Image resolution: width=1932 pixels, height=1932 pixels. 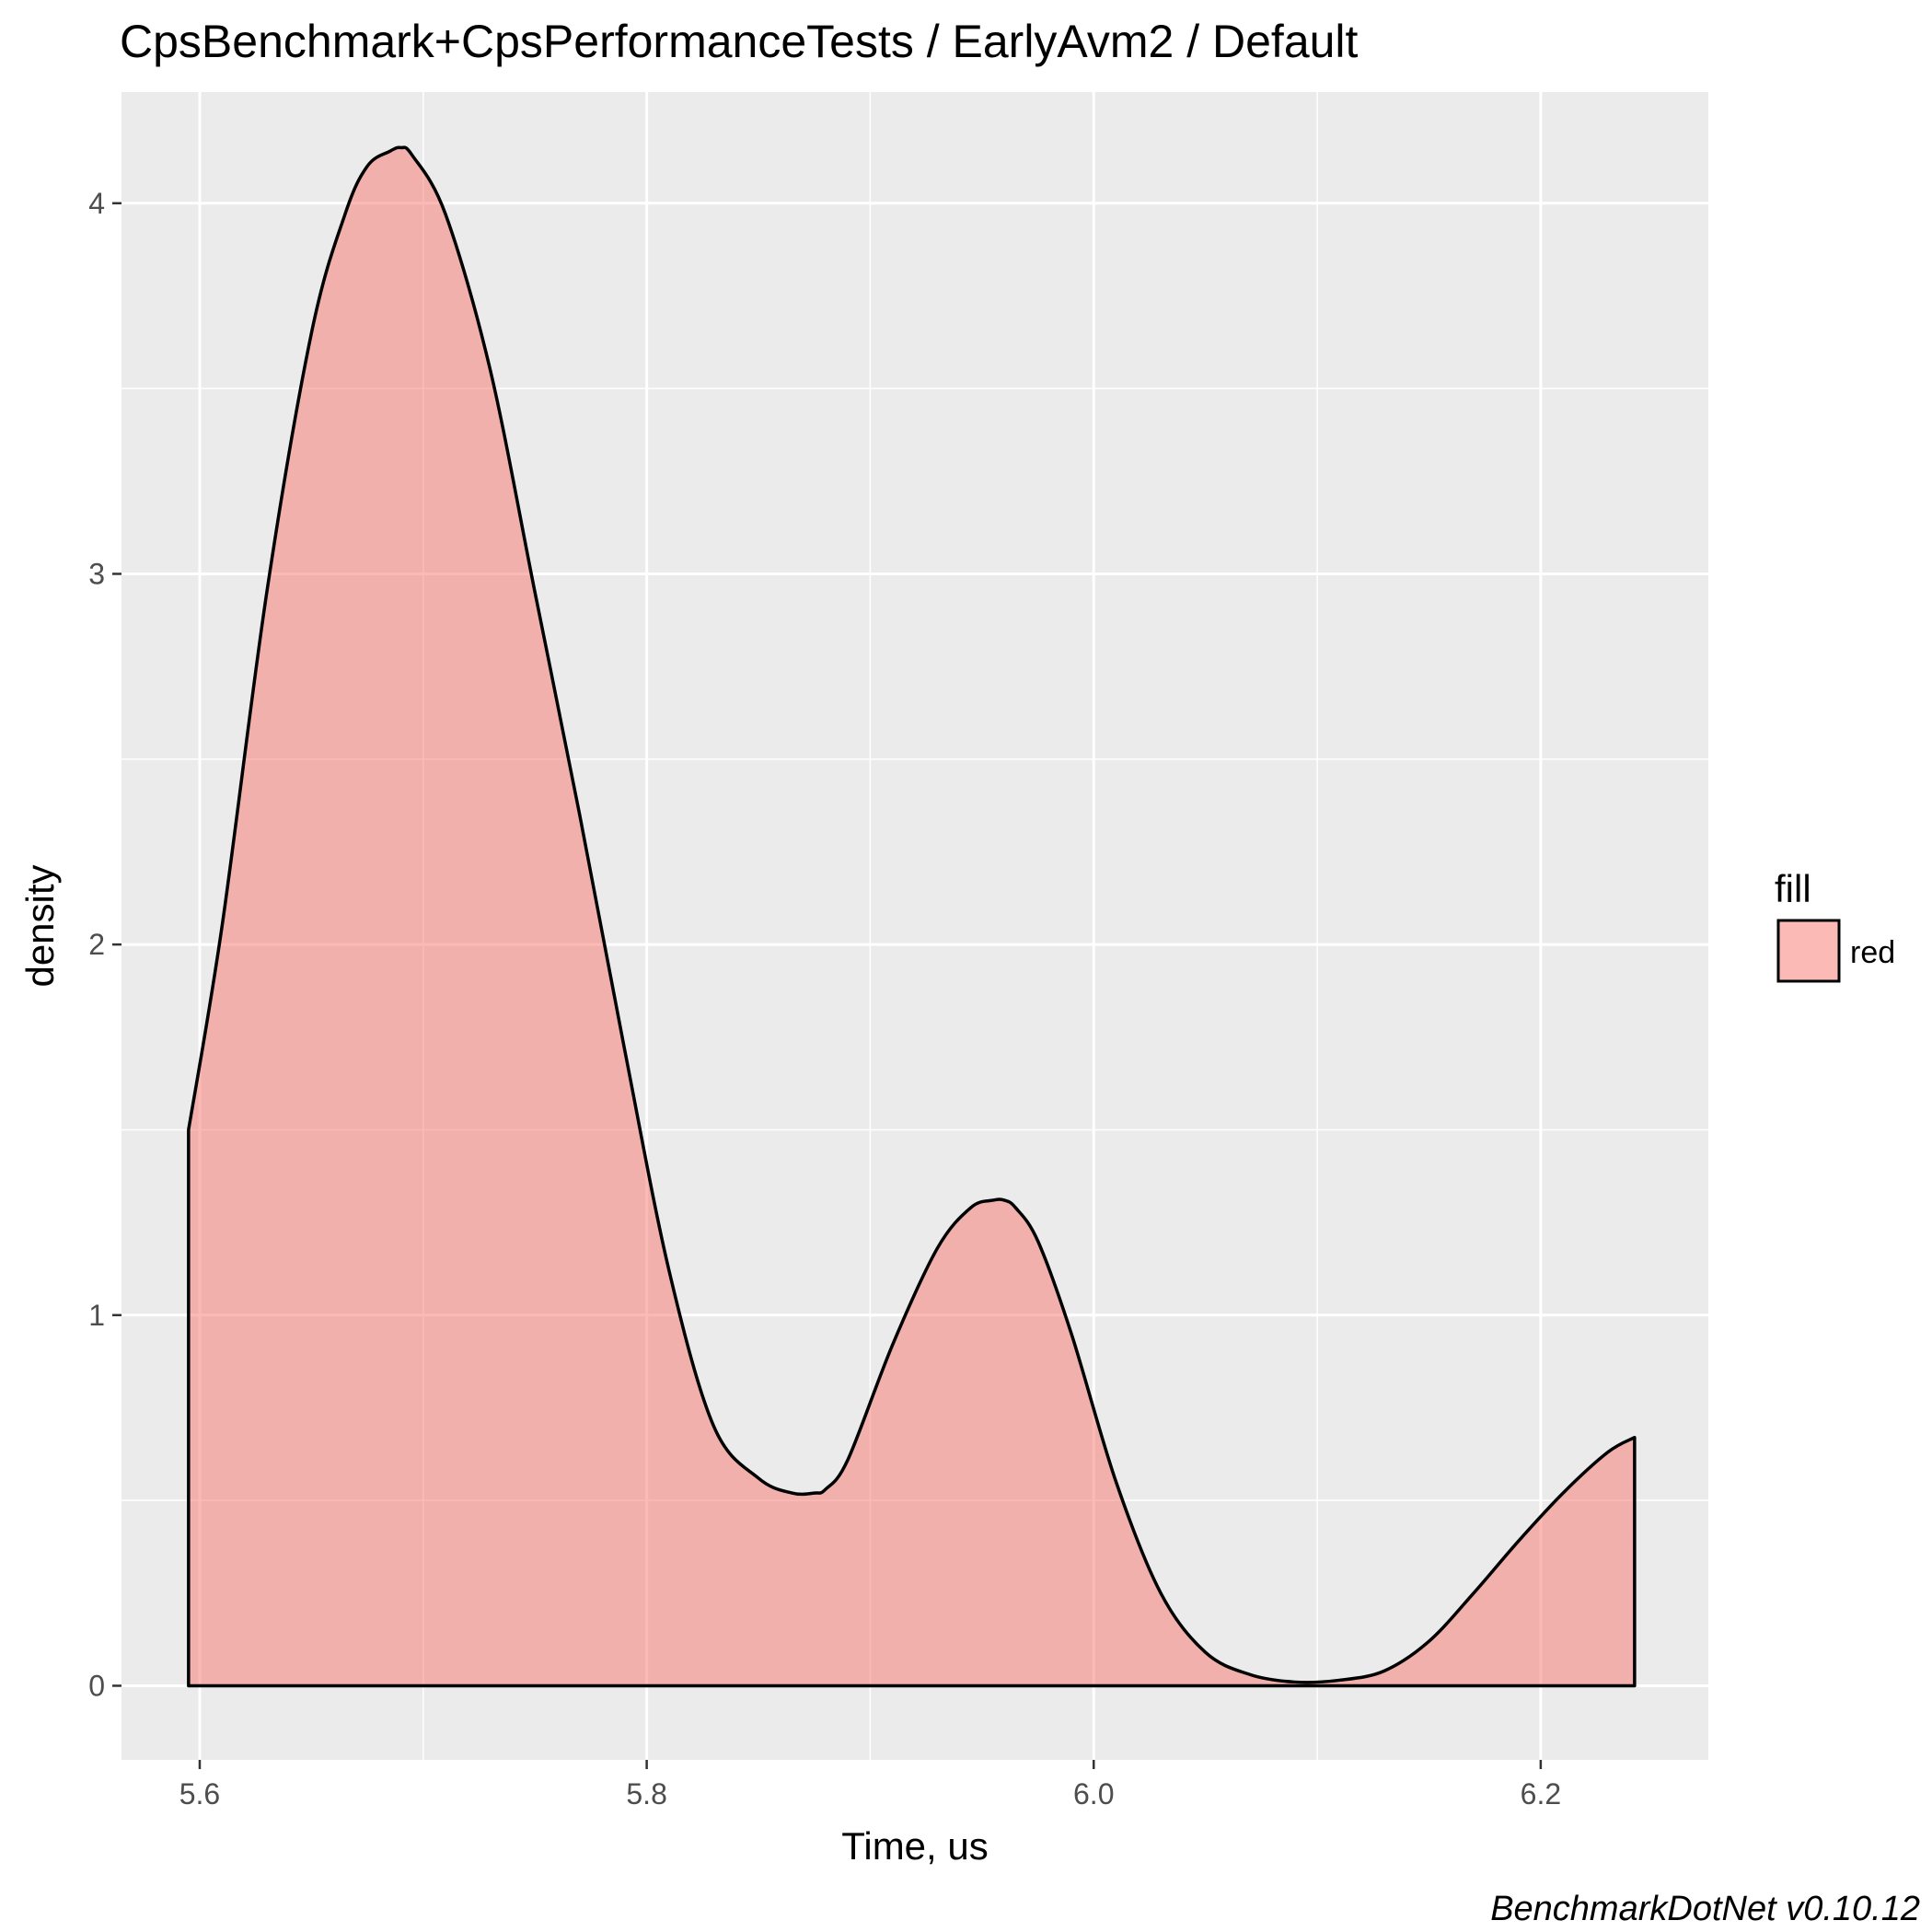 I want to click on legend-title: fill, so click(x=1793, y=889).